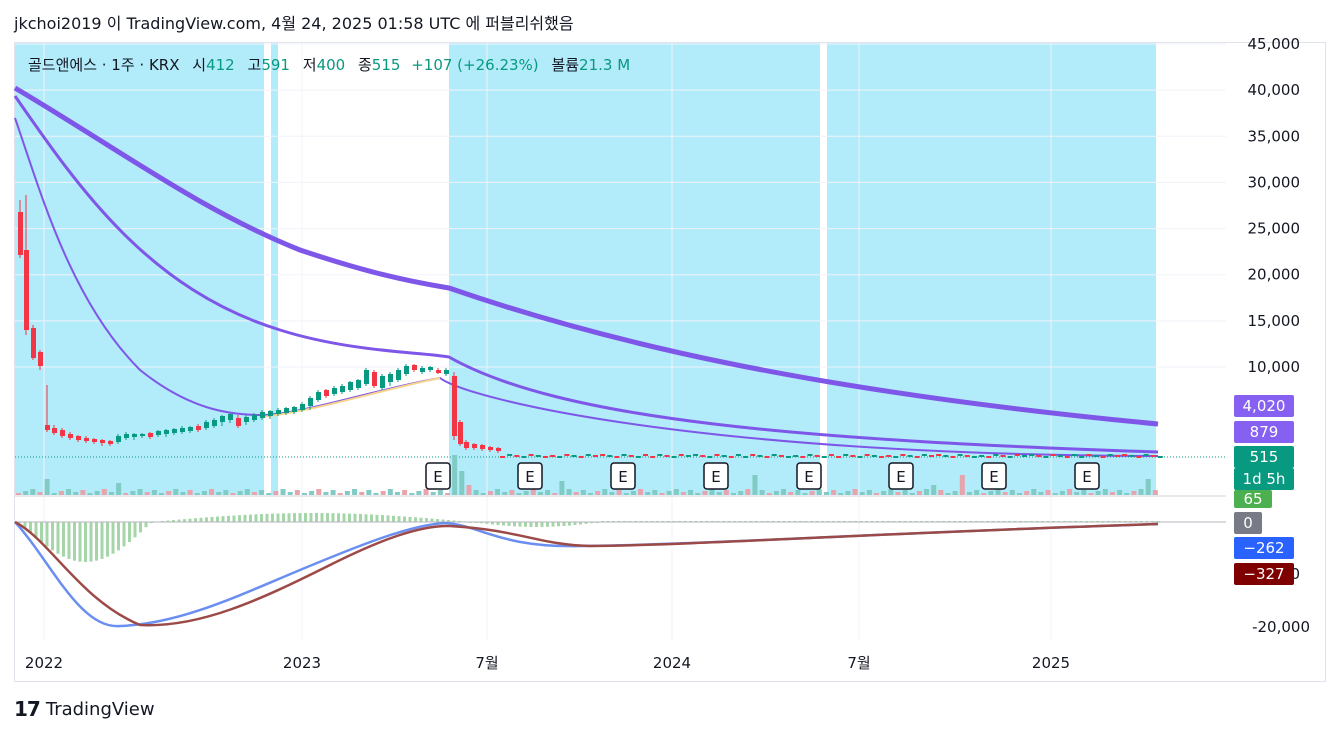  I want to click on countdown-tag: 1d 5h, so click(1264, 479).